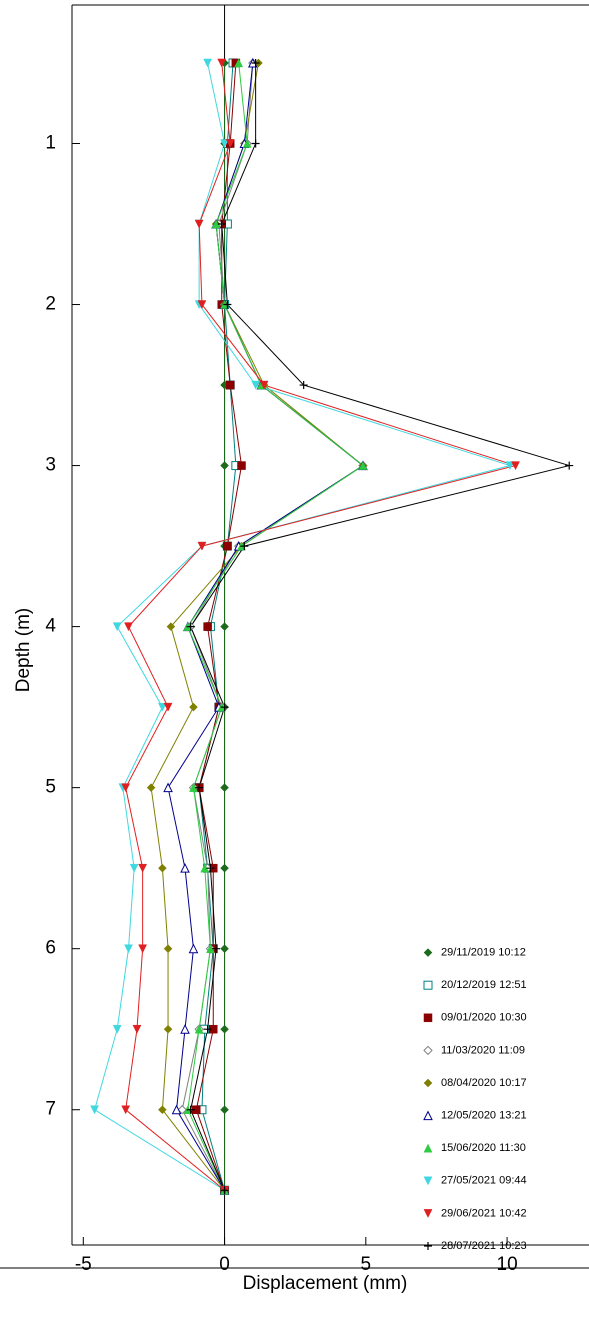 The image size is (589, 1322). I want to click on y-tick-label: 7, so click(50, 1109).